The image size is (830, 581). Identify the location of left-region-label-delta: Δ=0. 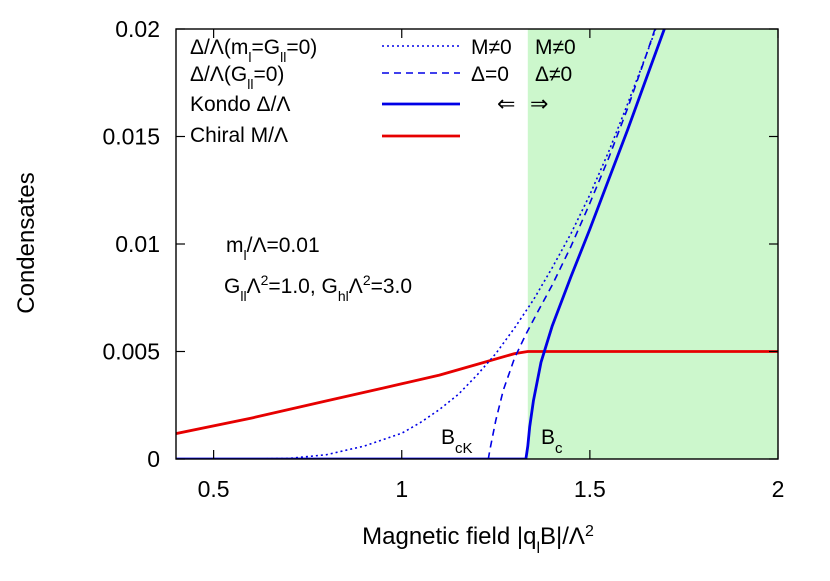
(490, 74).